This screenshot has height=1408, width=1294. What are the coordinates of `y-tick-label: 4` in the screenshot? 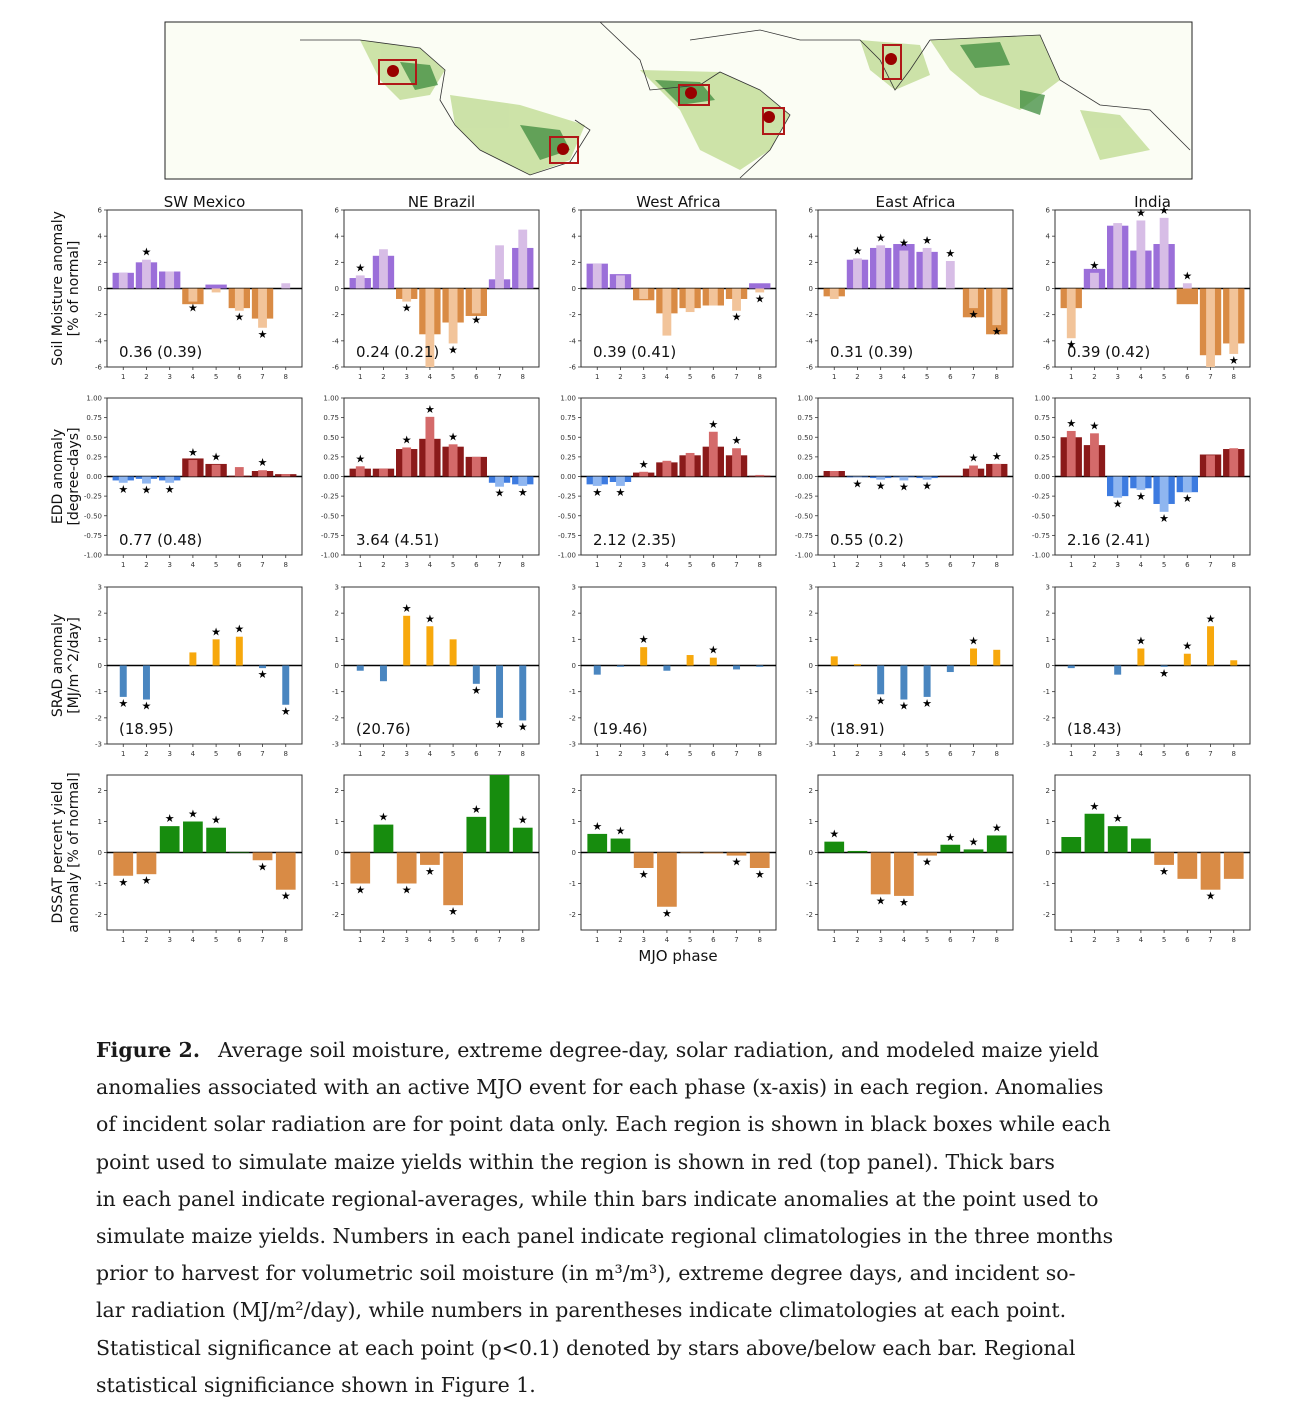 It's located at (1048, 237).